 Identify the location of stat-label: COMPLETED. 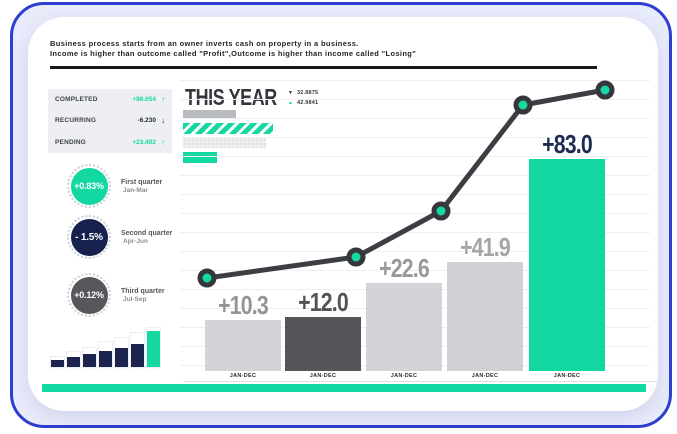
(76, 99).